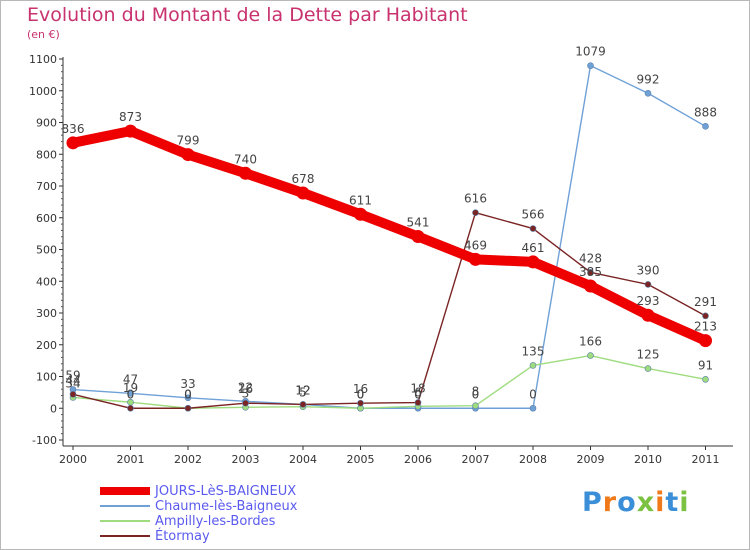  What do you see at coordinates (44, 440) in the screenshot?
I see `y-tick-label: -100` at bounding box center [44, 440].